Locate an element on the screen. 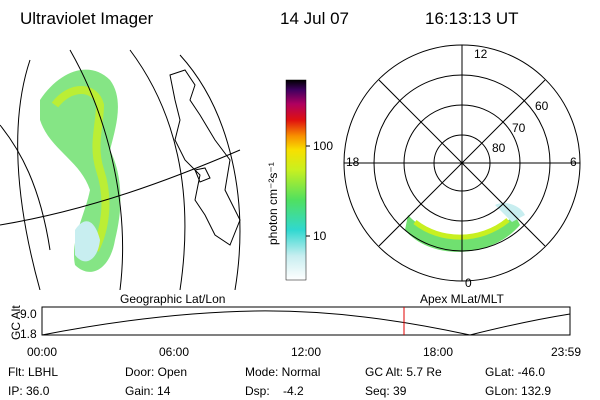  footer-field: Mode: Normal is located at coordinates (282, 372).